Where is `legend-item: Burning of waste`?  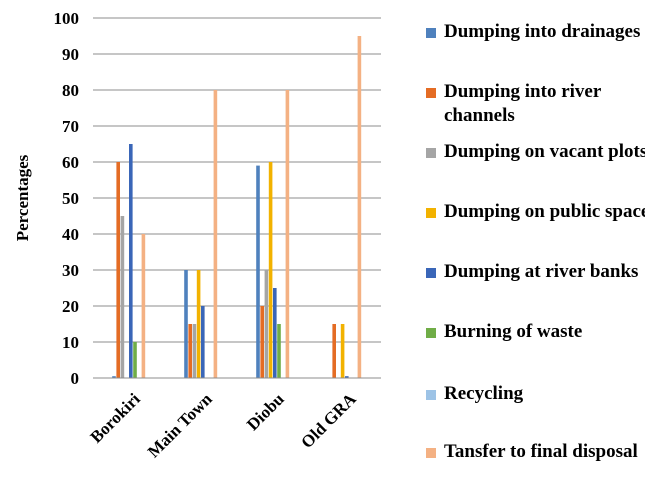
legend-item: Burning of waste is located at coordinates (535, 332).